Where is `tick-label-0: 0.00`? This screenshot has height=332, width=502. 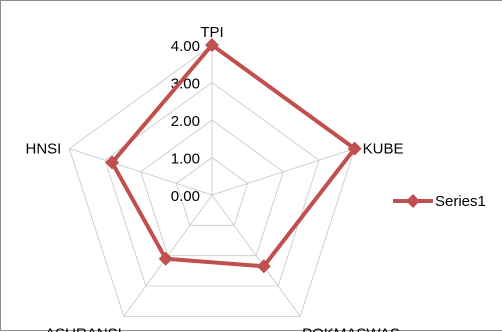 tick-label-0: 0.00 is located at coordinates (185, 196).